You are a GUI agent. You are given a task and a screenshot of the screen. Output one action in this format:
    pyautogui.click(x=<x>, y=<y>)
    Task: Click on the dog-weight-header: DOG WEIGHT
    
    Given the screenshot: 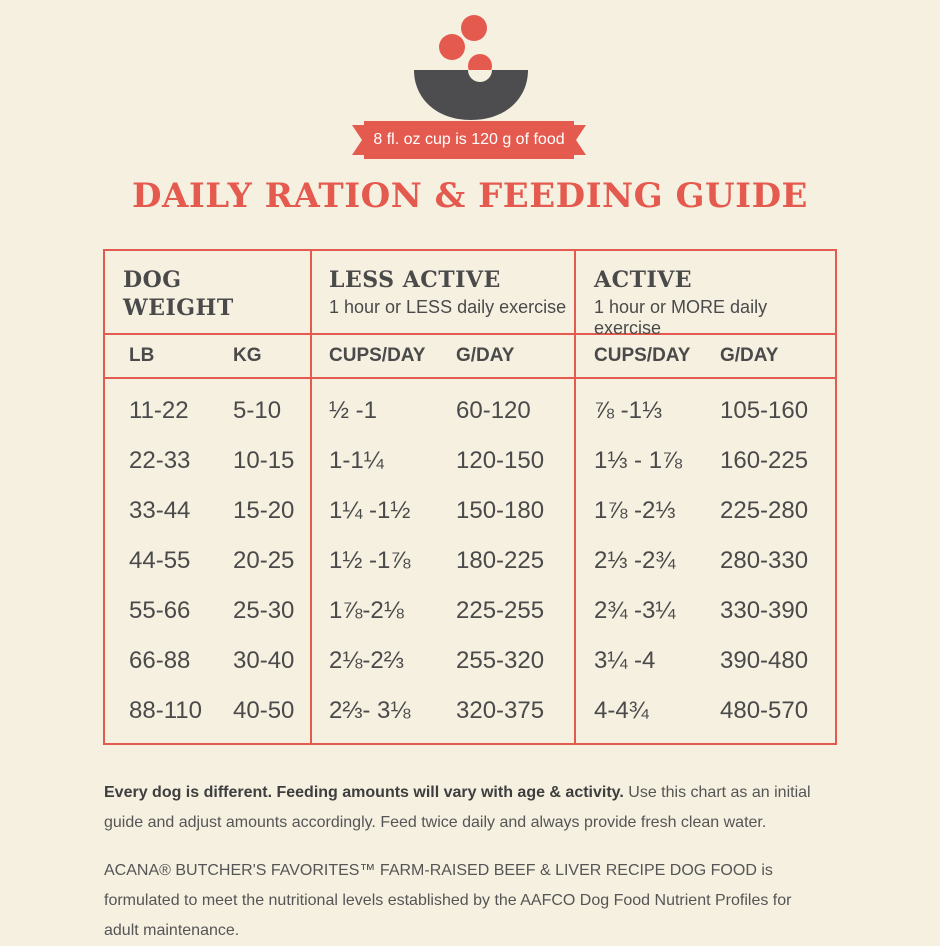 What is the action you would take?
    pyautogui.click(x=178, y=294)
    